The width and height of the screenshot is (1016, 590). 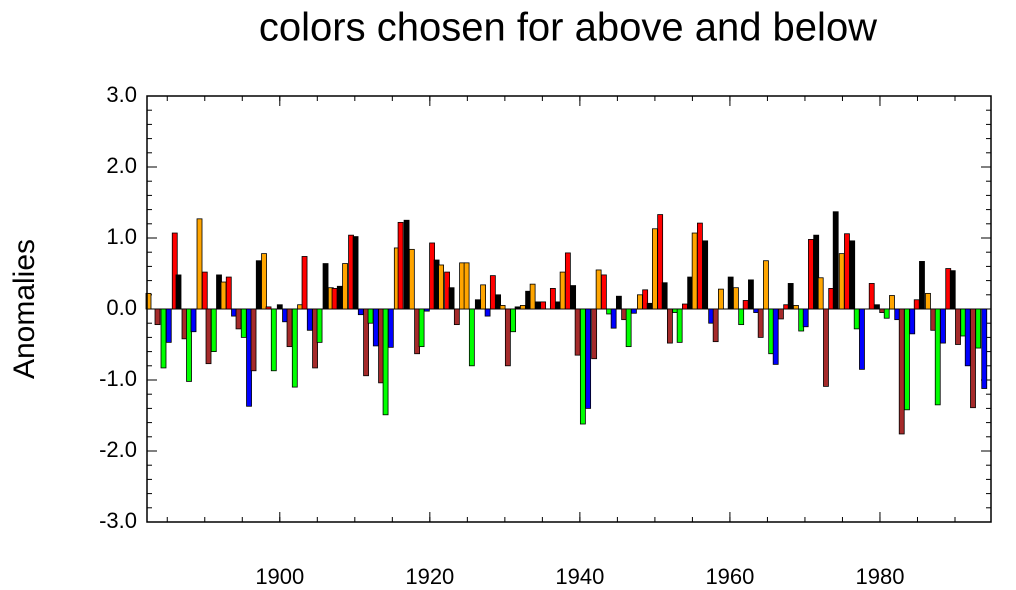 What do you see at coordinates (579, 576) in the screenshot?
I see `x-tick-label: 1940` at bounding box center [579, 576].